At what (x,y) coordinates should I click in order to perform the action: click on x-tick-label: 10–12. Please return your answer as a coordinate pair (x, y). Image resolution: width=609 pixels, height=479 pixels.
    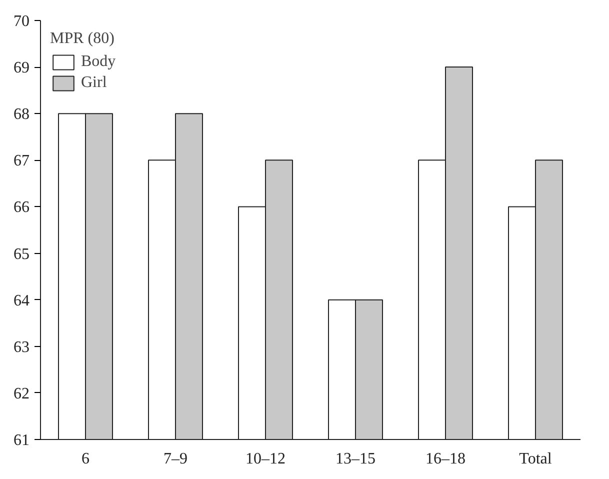
    Looking at the image, I should click on (266, 459).